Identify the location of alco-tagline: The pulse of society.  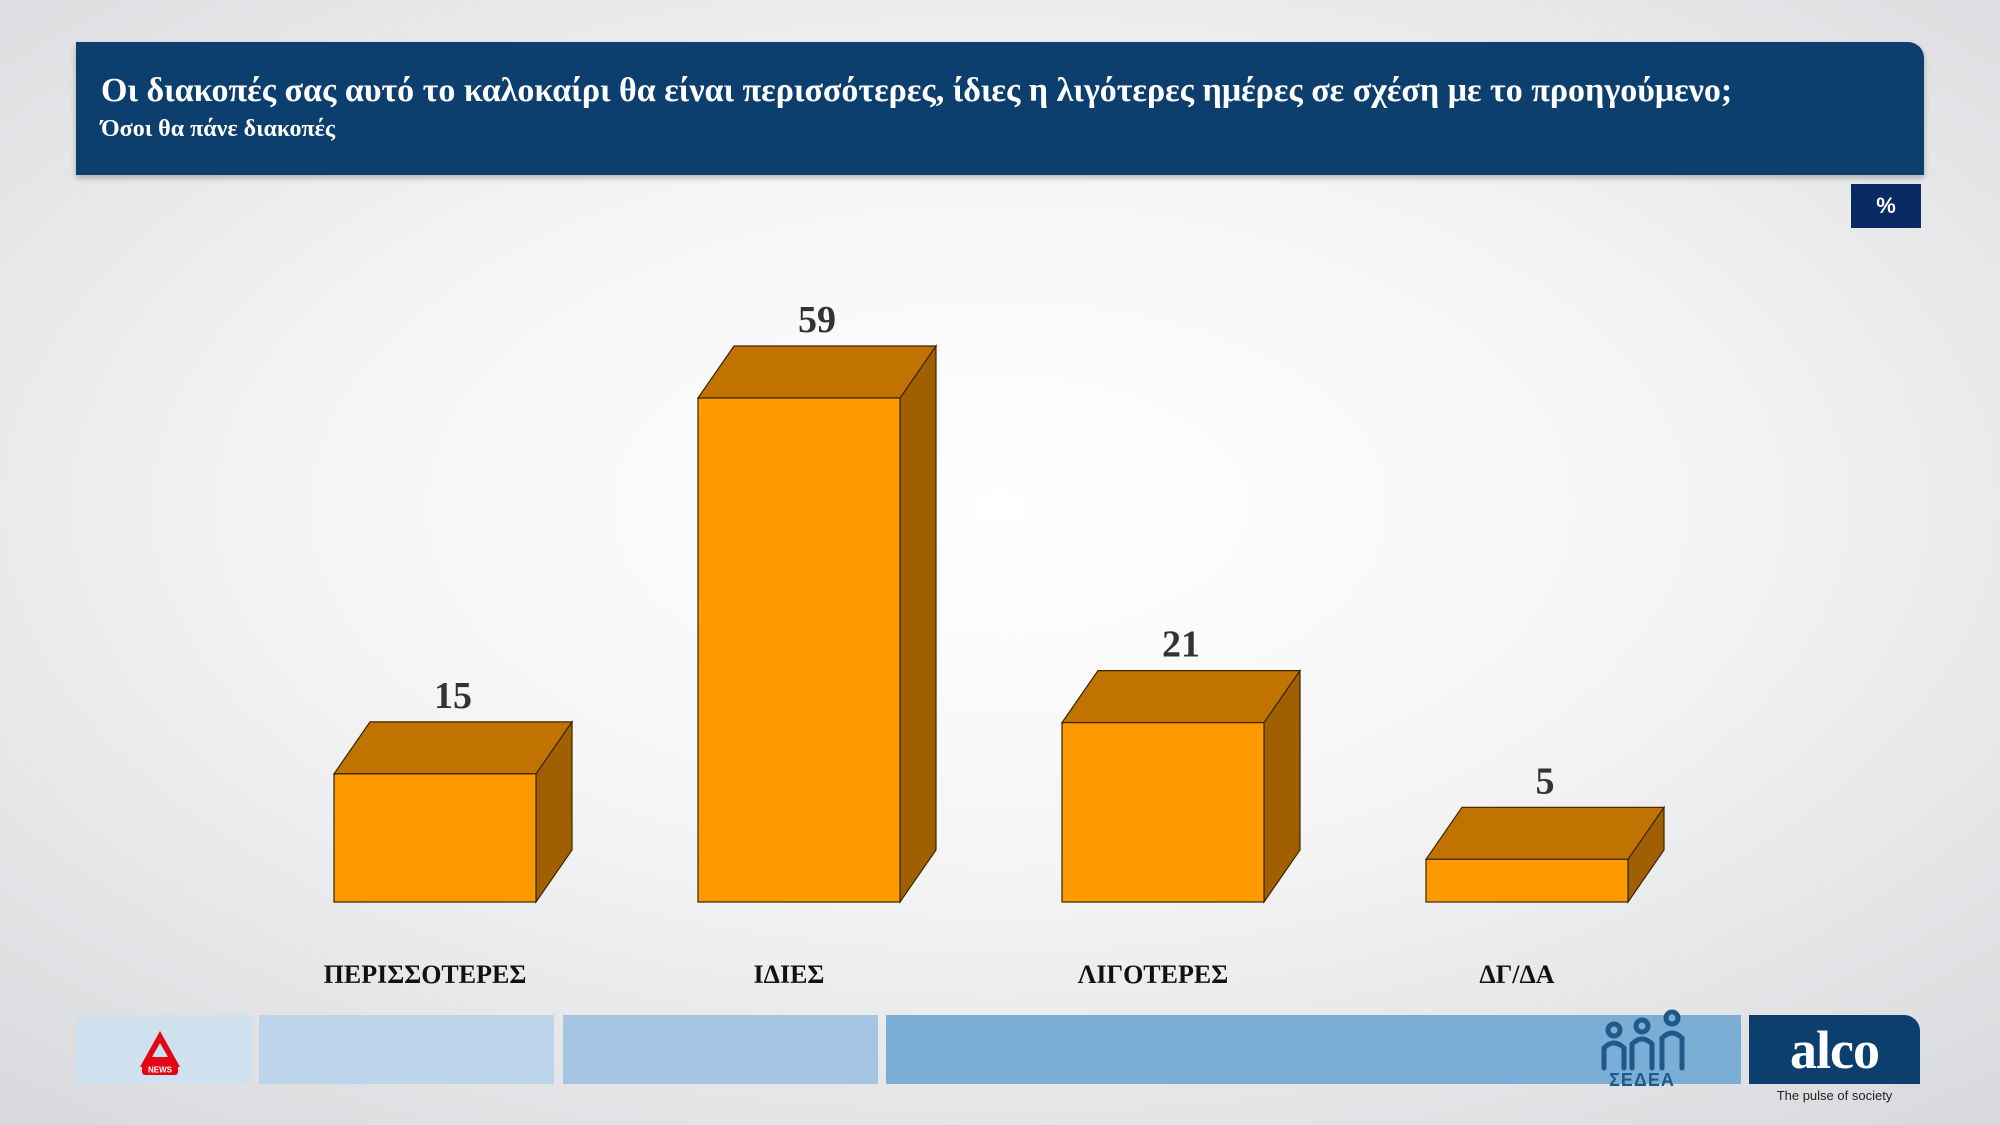
(1834, 1095).